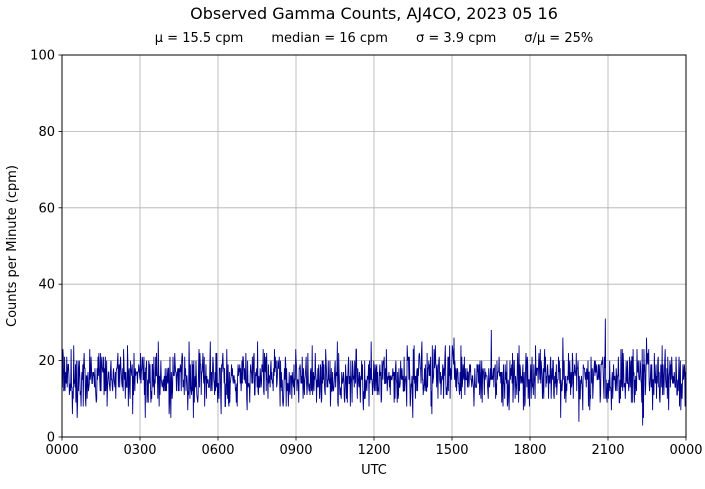 The width and height of the screenshot is (705, 489). I want to click on stat-sigma: σ = 3.9 cpm, so click(456, 38).